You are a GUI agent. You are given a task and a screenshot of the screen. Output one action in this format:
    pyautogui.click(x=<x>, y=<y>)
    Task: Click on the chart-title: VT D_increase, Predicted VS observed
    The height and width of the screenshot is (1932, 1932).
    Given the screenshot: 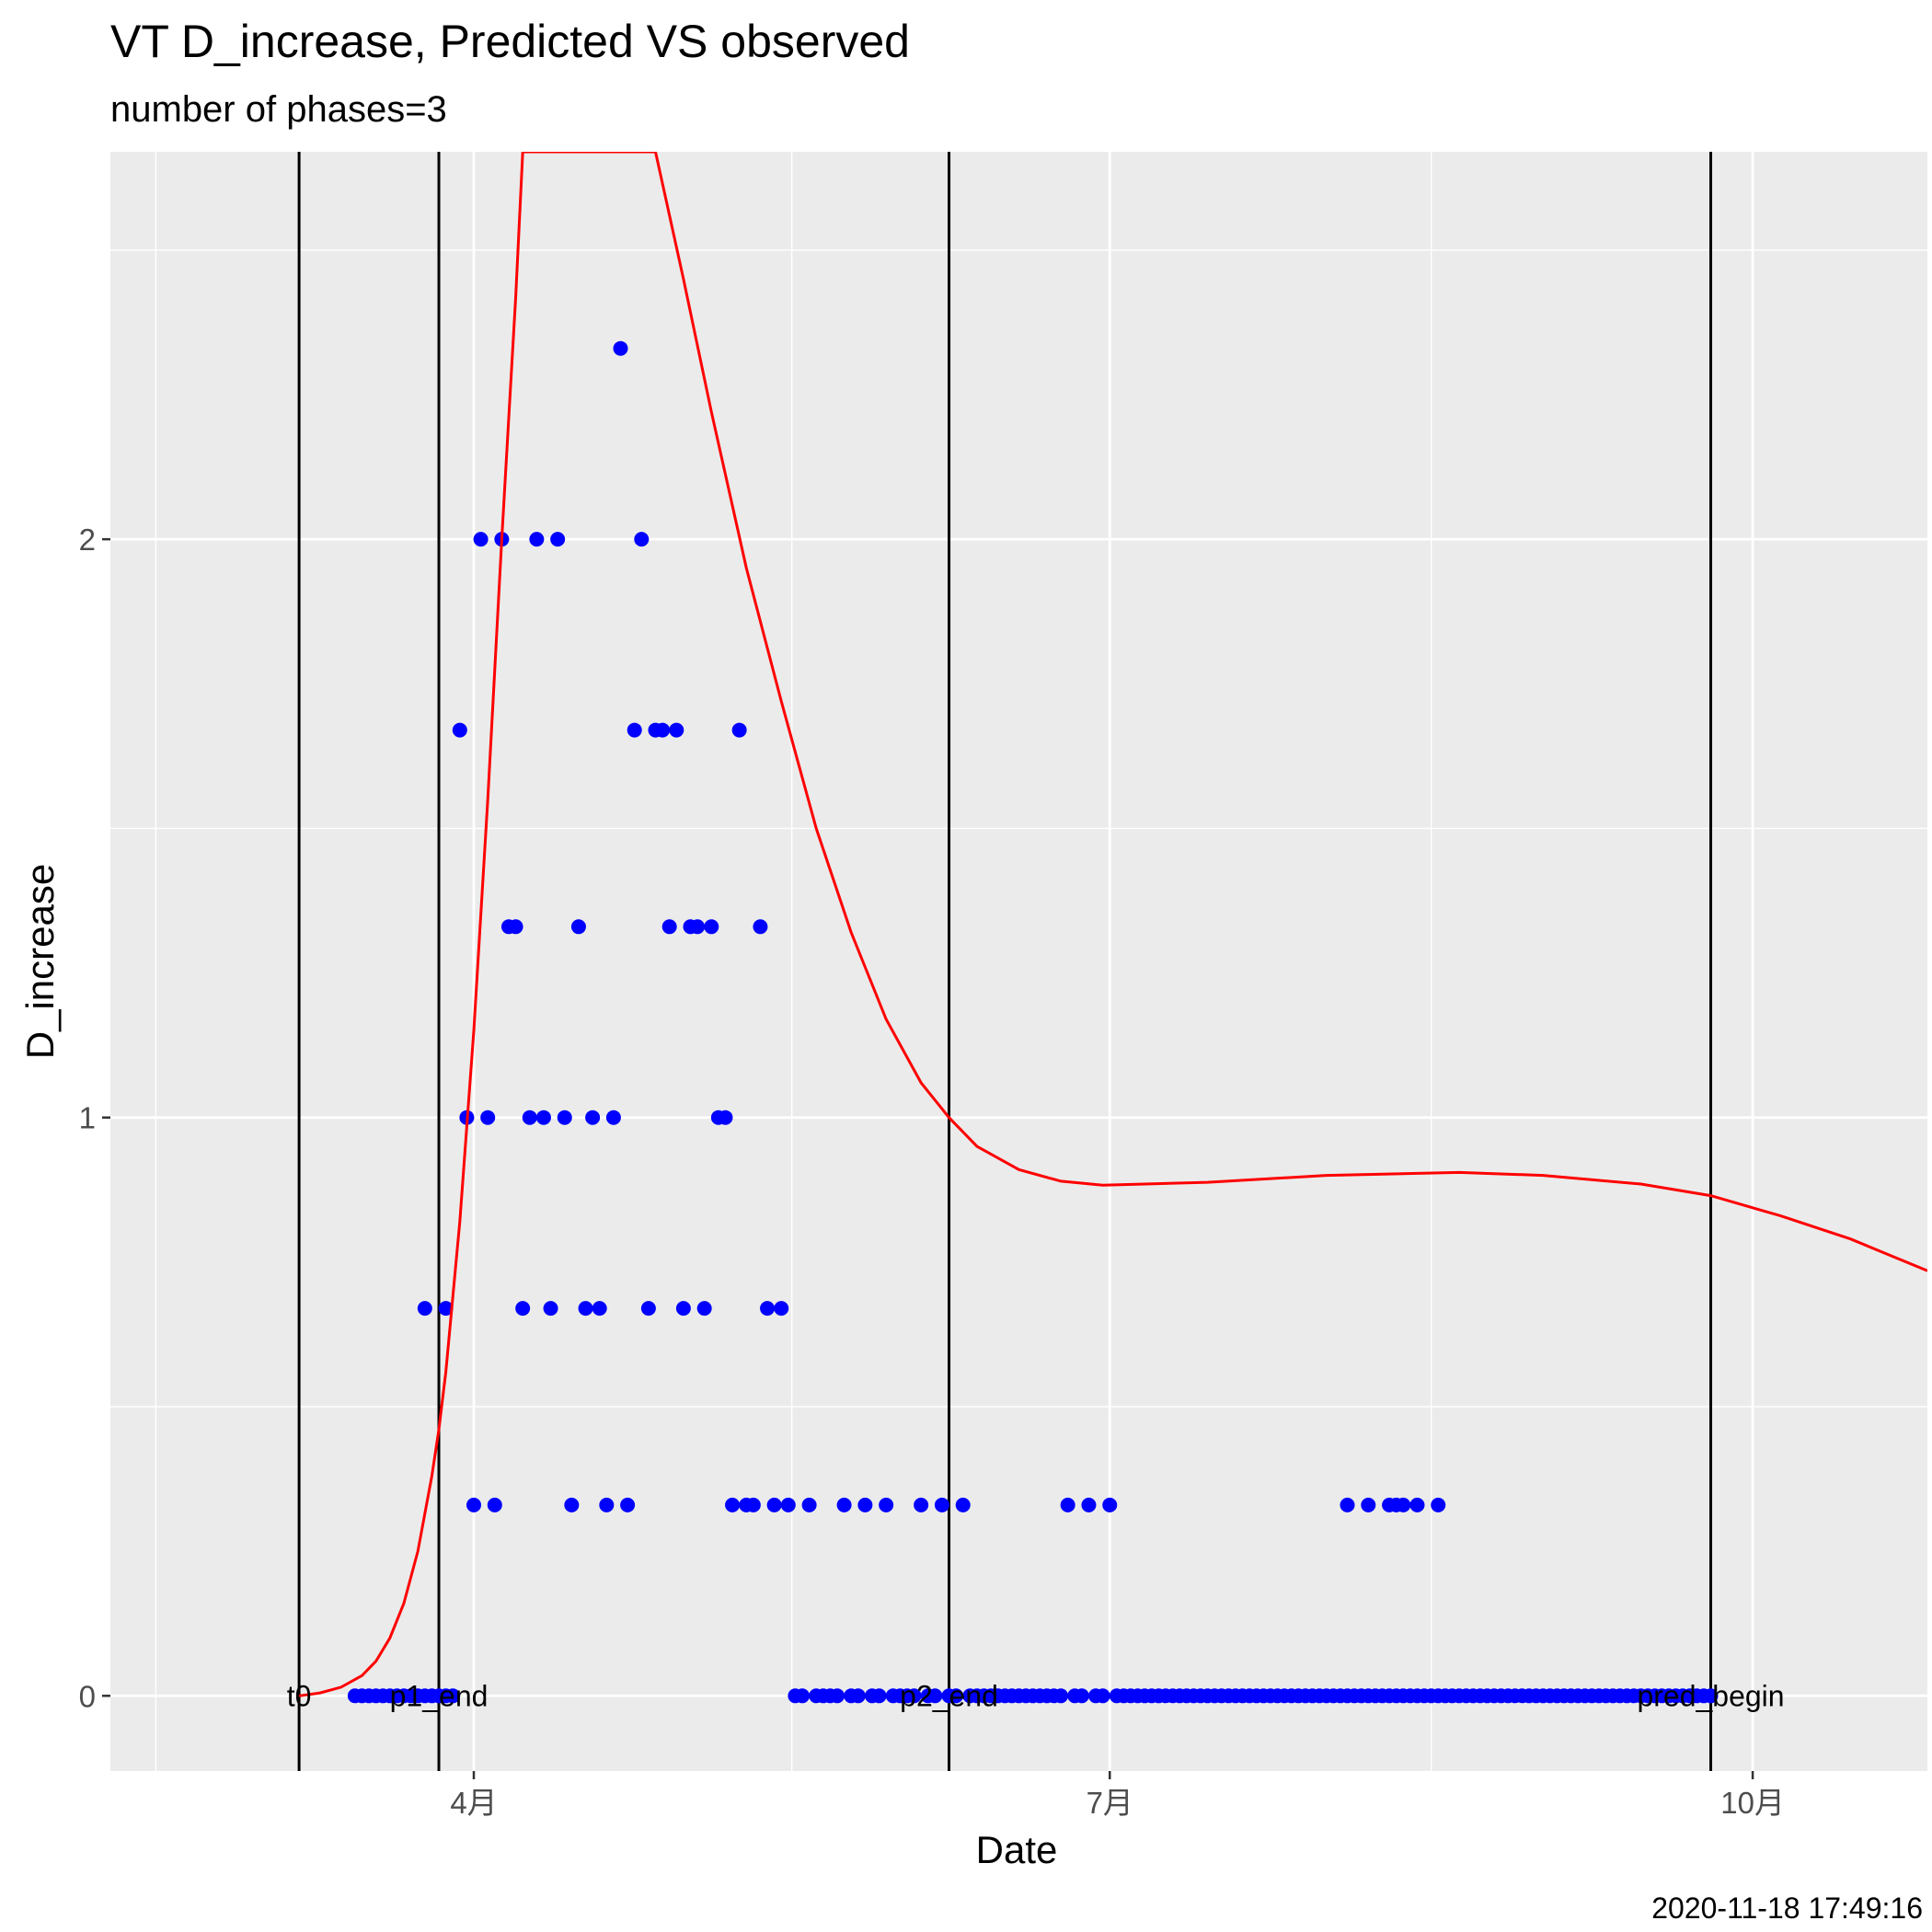 What is the action you would take?
    pyautogui.click(x=510, y=41)
    